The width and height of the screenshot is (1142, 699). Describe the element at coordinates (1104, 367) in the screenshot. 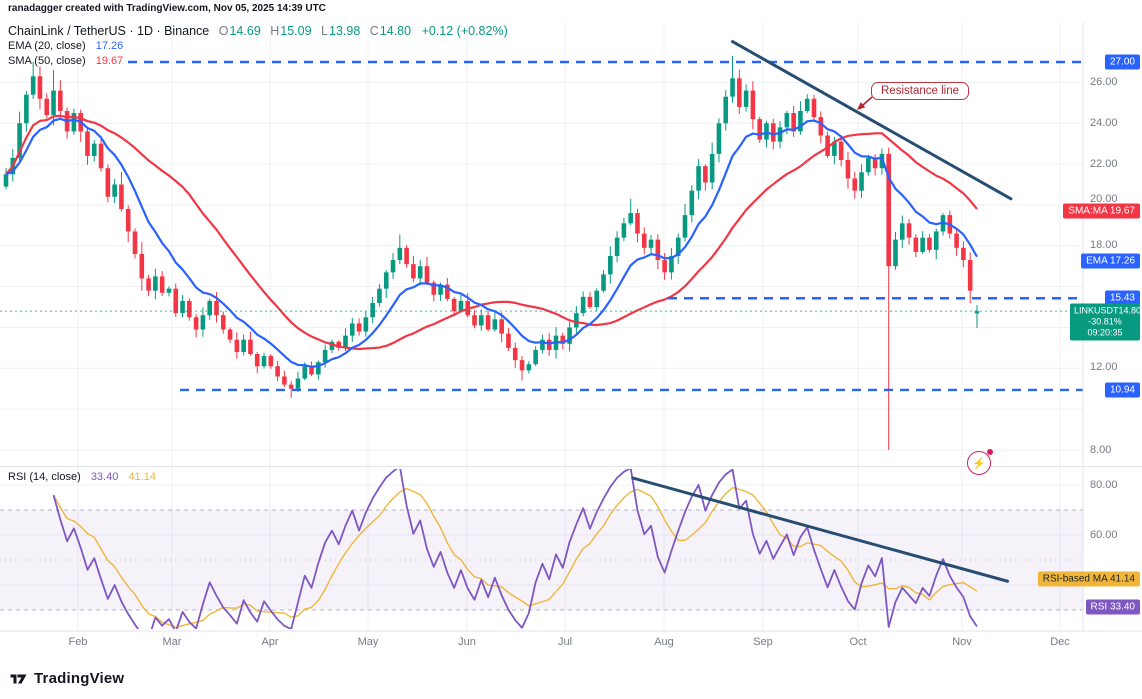

I see `price-tick-label: 12.00` at that location.